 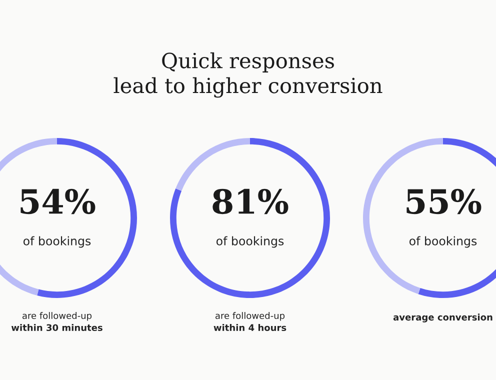 I want to click on donut-slice, so click(x=250, y=218).